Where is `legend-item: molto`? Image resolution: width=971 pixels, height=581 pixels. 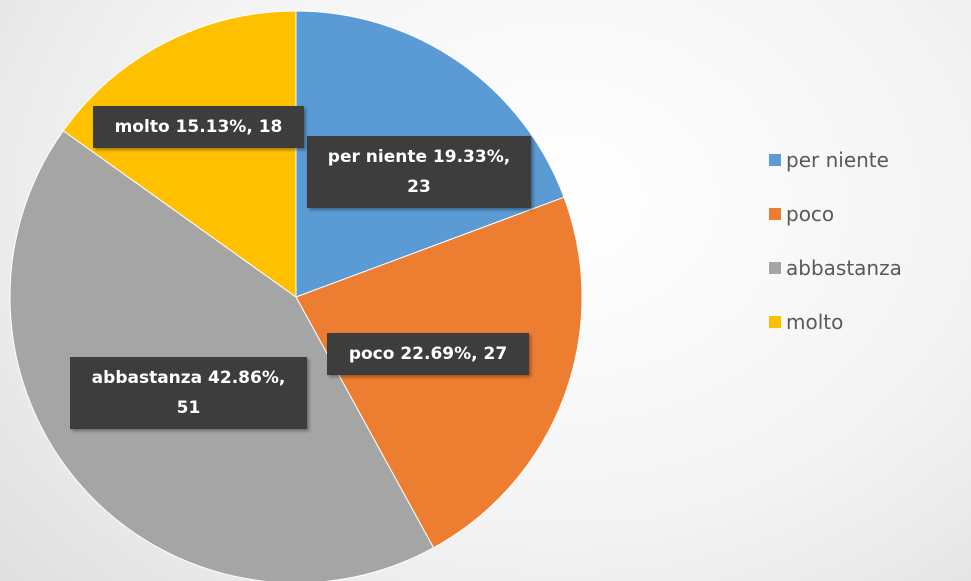
legend-item: molto is located at coordinates (806, 322).